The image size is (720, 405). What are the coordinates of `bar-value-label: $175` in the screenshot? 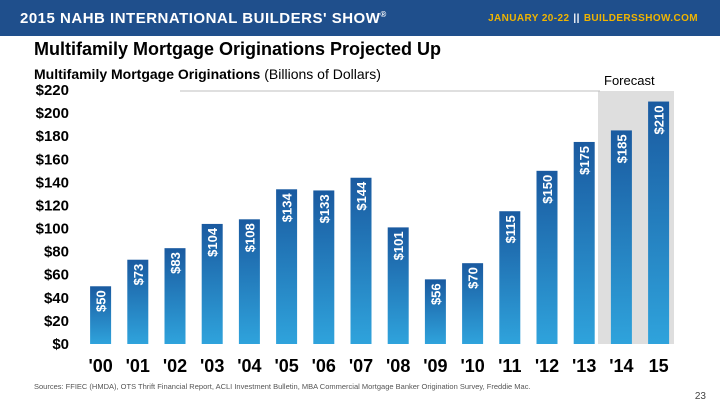 It's located at (584, 160).